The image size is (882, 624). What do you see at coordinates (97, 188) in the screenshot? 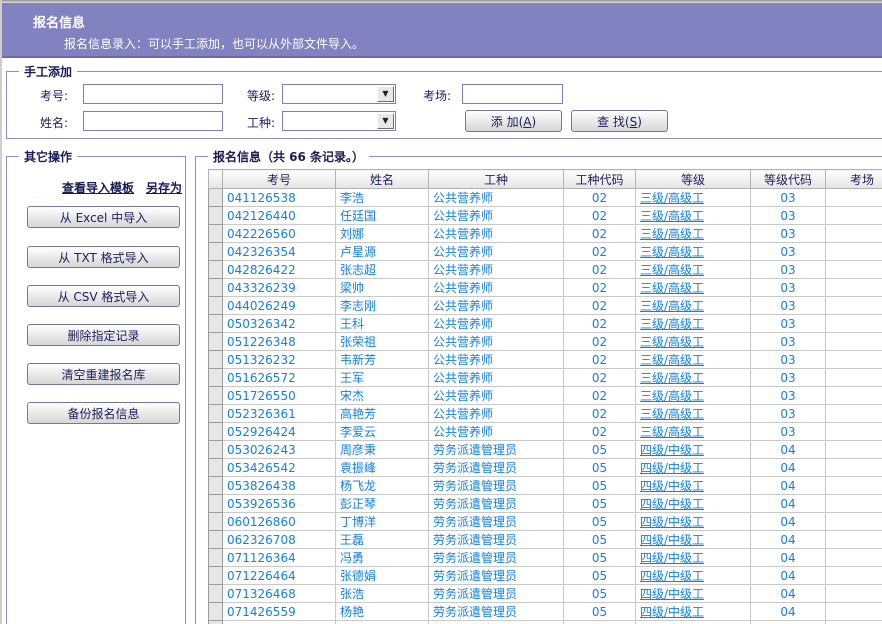
I see `view-import-template-link: 查看导入模板` at bounding box center [97, 188].